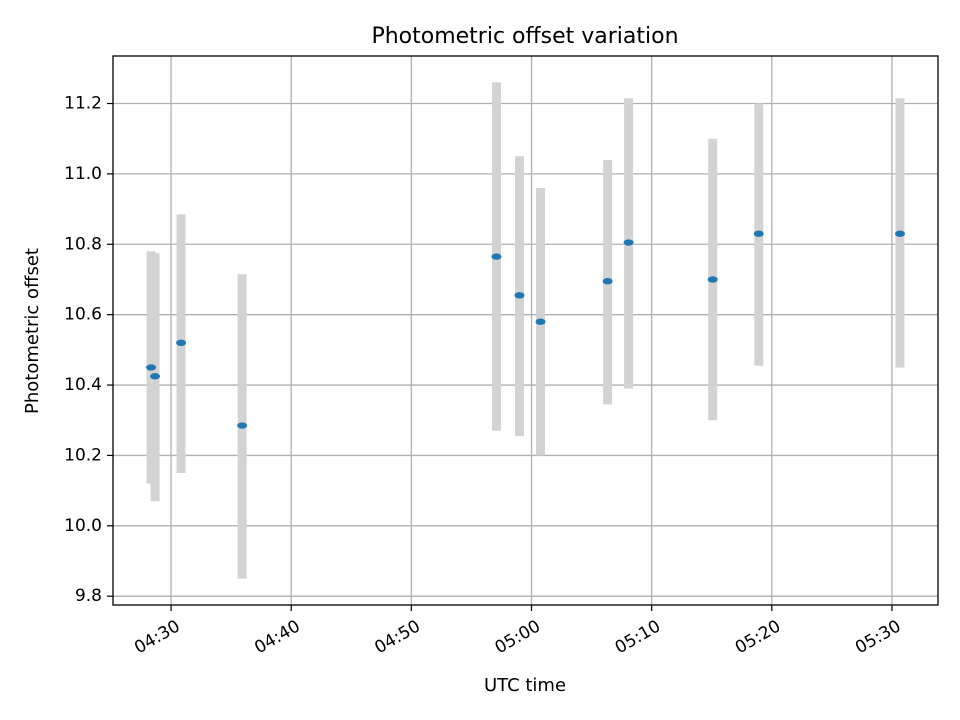  What do you see at coordinates (524, 36) in the screenshot?
I see `chart-title: Photometric offset variation` at bounding box center [524, 36].